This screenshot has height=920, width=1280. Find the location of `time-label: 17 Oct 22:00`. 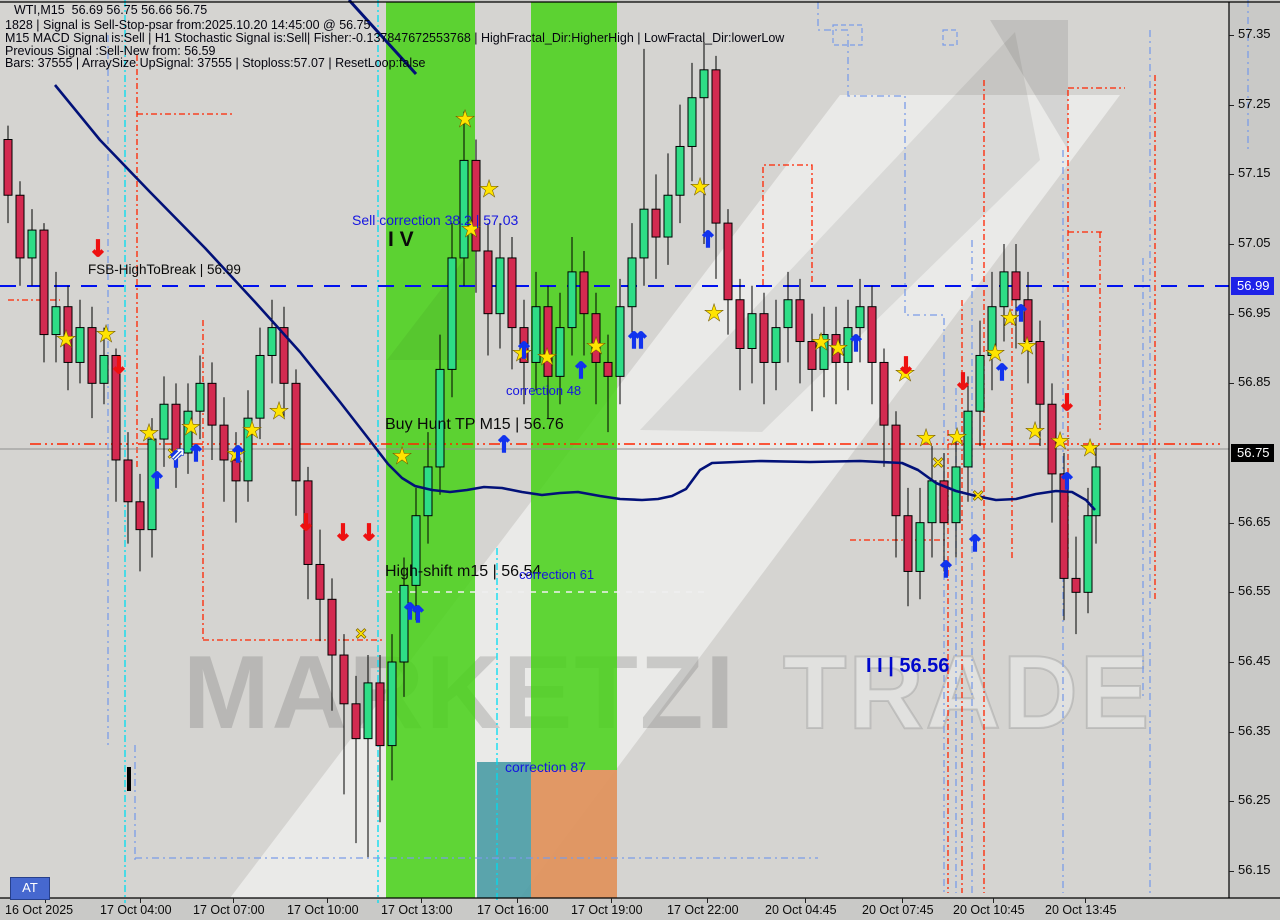

time-label: 17 Oct 22:00 is located at coordinates (703, 910).